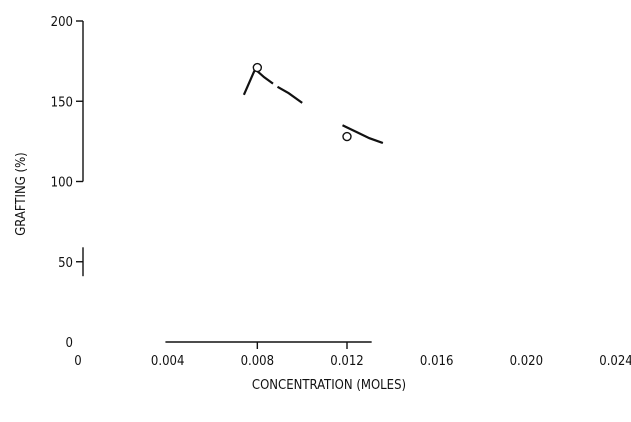  Describe the element at coordinates (436, 361) in the screenshot. I see `x-tick-label: 0.016` at that location.